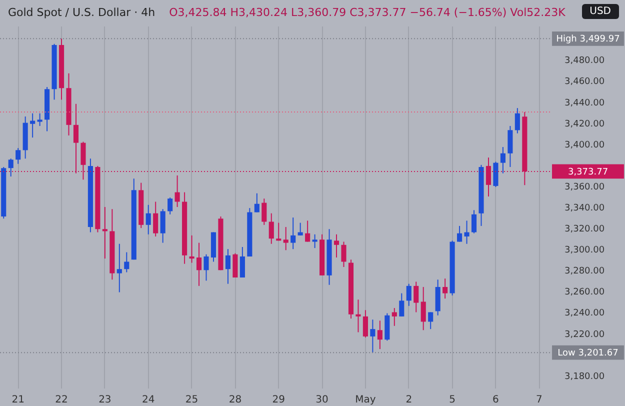  Describe the element at coordinates (584, 271) in the screenshot. I see `y-tick-label: 3,280.00` at that location.